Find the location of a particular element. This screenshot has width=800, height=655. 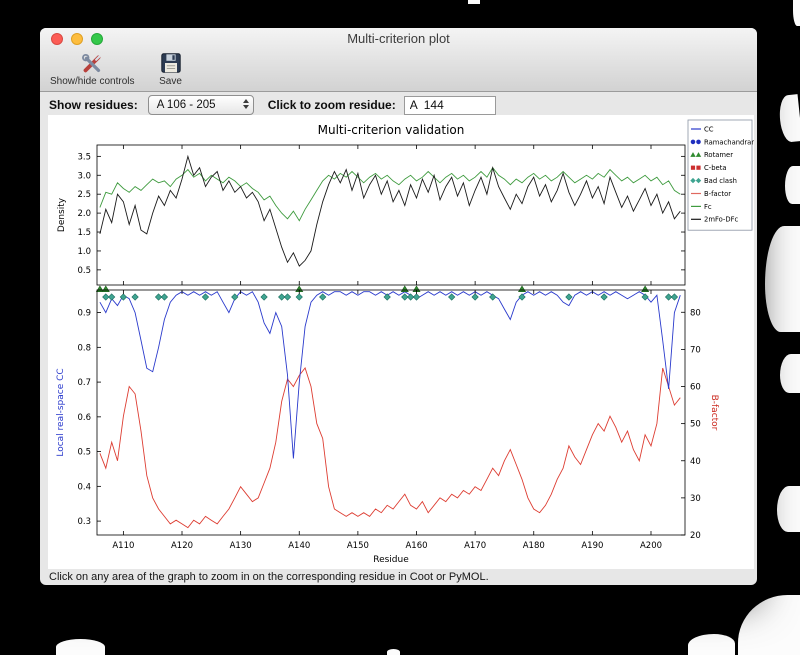

svg-text: 1.0 is located at coordinates (84, 252).